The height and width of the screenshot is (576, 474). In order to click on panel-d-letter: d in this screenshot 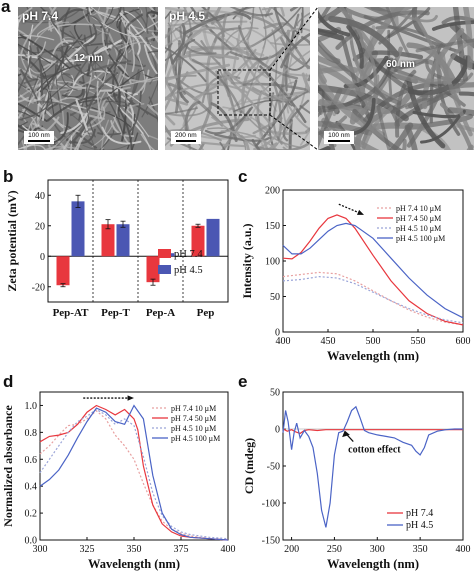, I will do `click(8, 381)`.